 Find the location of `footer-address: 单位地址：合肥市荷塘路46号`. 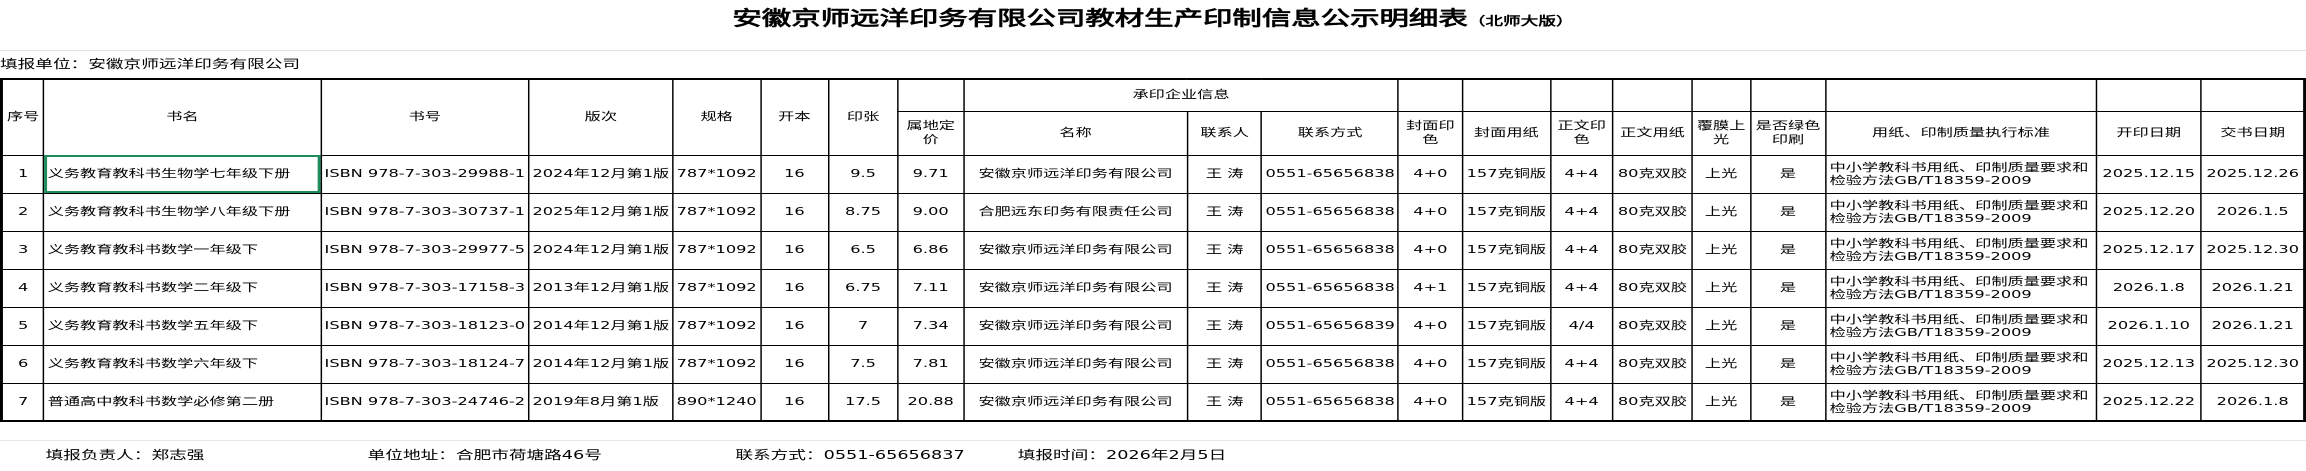

footer-address: 单位地址：合肥市荷塘路46号 is located at coordinates (484, 455).